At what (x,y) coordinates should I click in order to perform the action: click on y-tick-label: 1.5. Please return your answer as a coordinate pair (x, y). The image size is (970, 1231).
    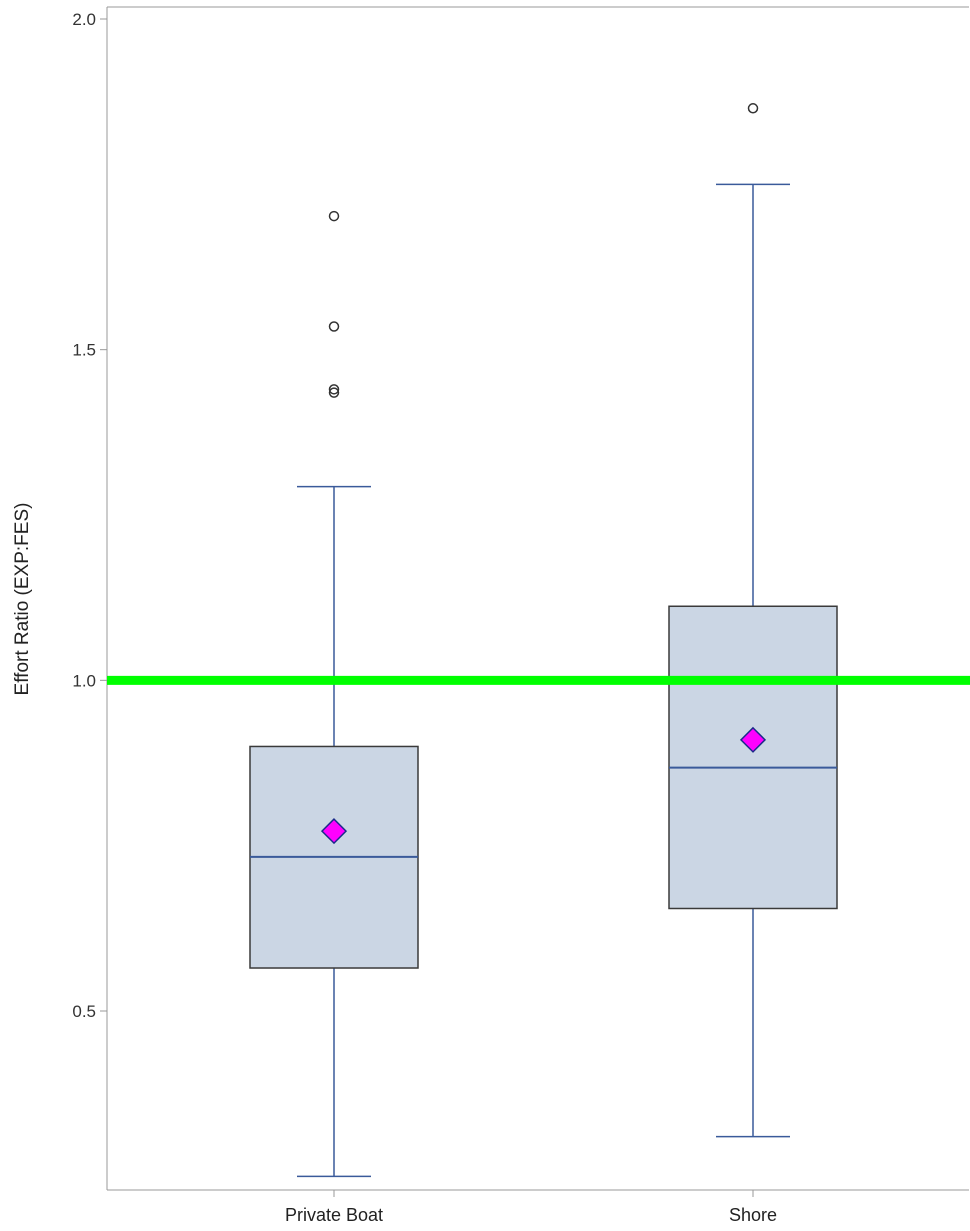
    Looking at the image, I should click on (84, 350).